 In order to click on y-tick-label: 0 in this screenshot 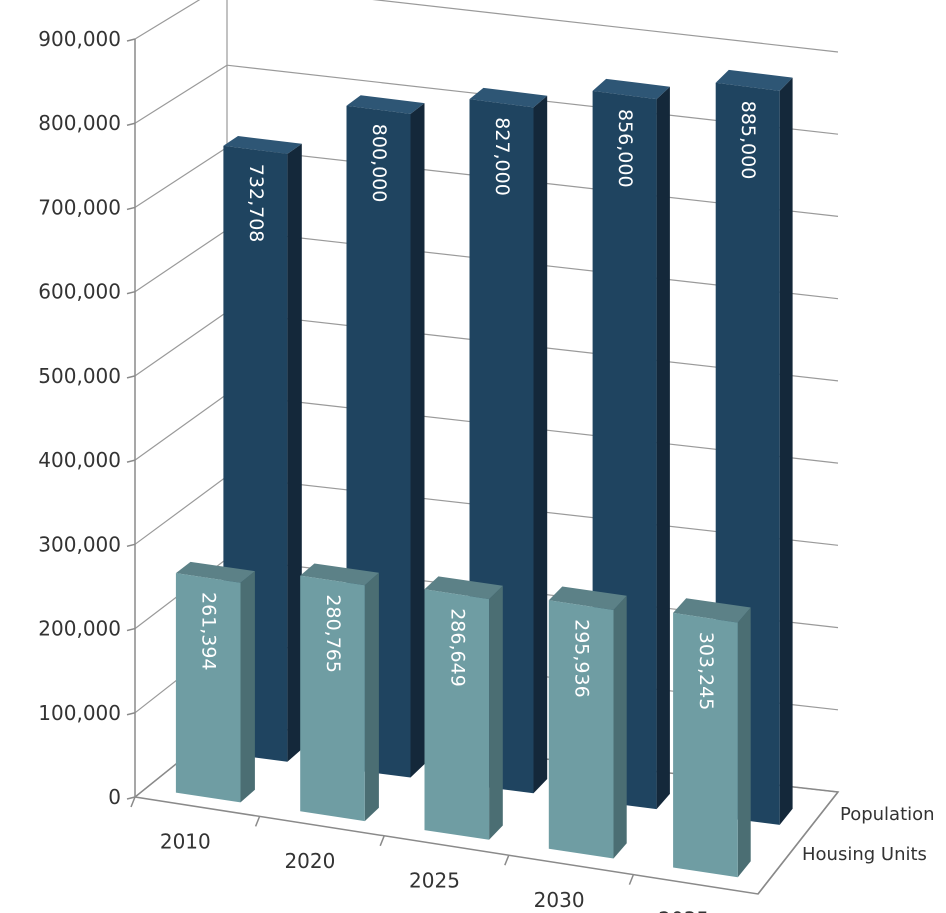, I will do `click(114, 797)`.